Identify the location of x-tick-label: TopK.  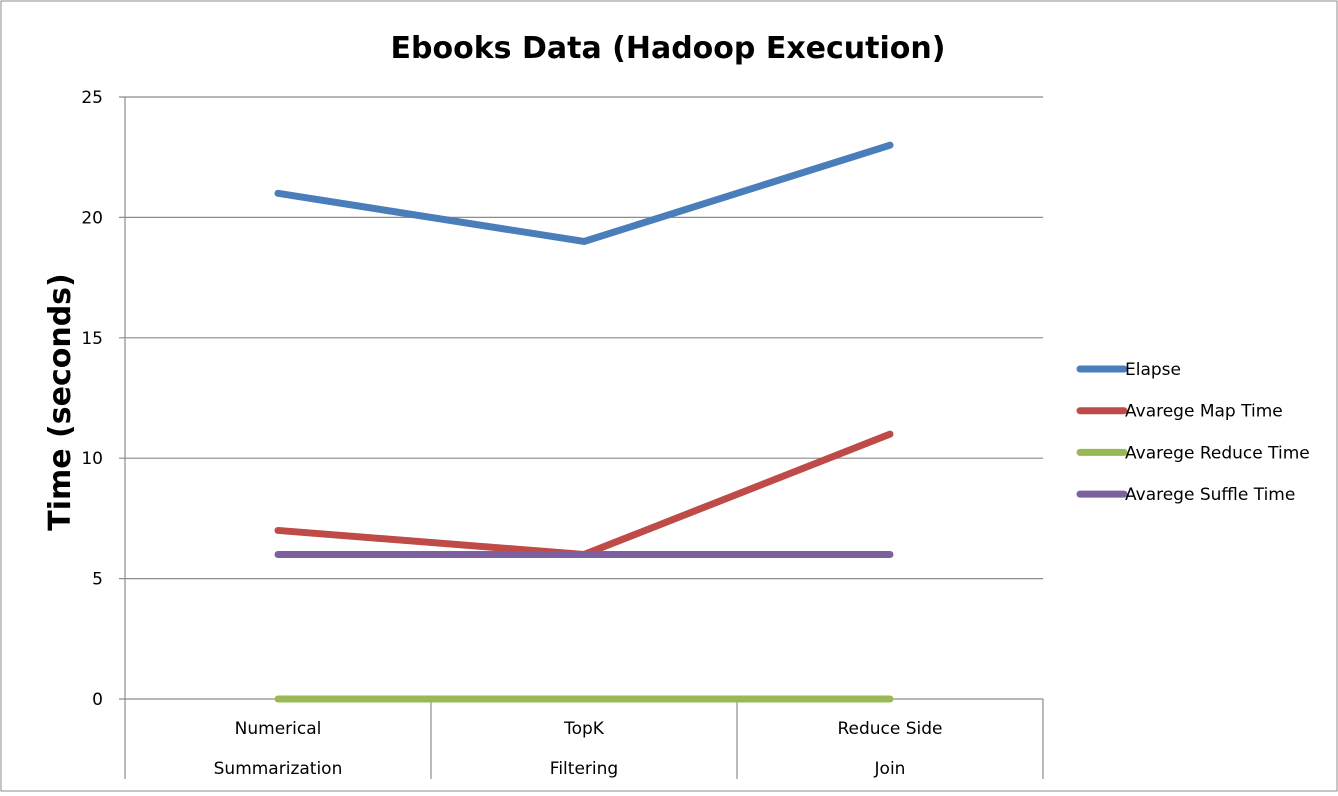
(584, 729).